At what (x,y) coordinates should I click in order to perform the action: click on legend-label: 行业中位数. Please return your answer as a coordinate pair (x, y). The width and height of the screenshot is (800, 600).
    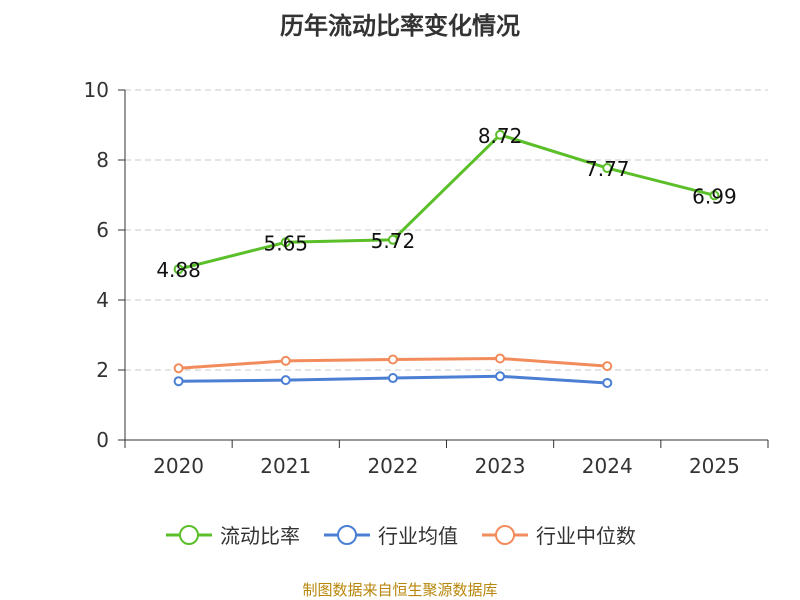
    Looking at the image, I should click on (586, 536).